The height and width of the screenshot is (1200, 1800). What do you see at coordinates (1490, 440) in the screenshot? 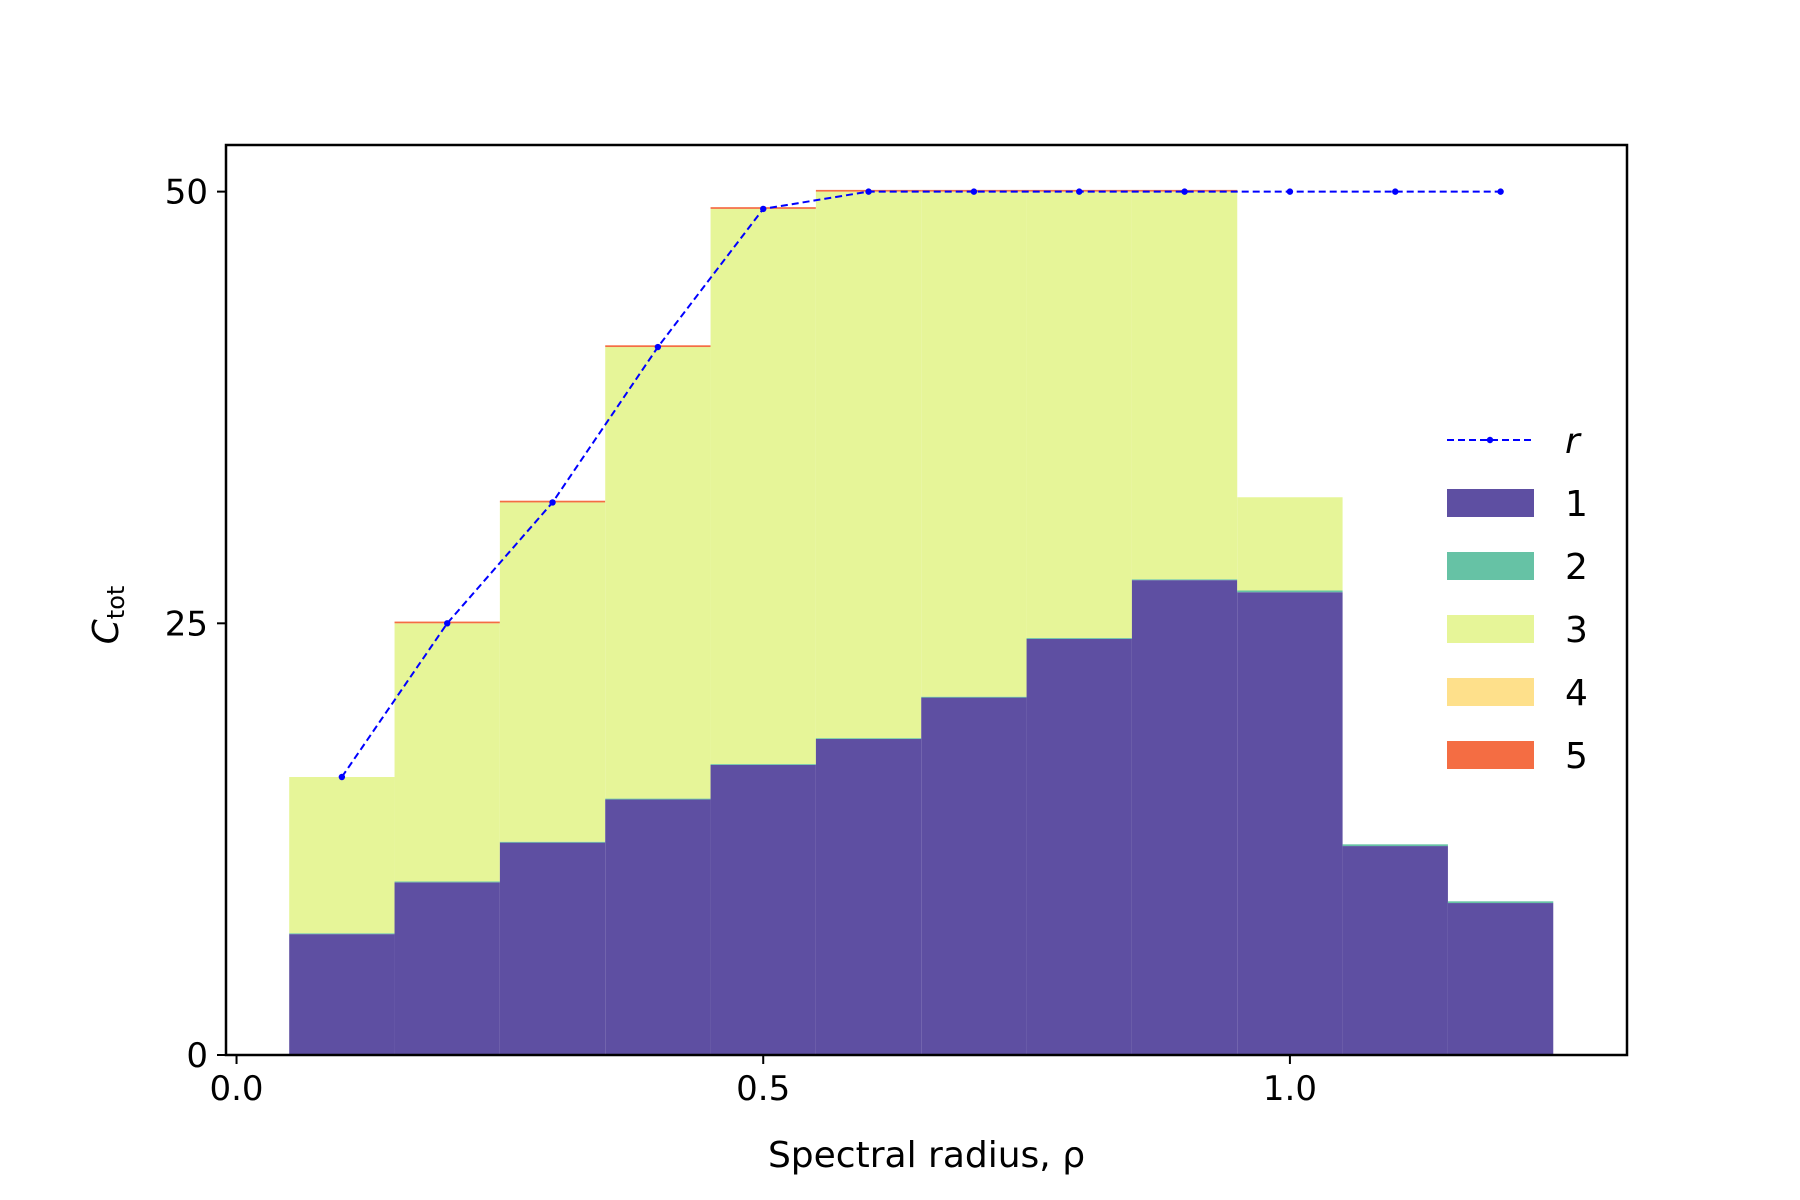
I see `legend-line-marker` at bounding box center [1490, 440].